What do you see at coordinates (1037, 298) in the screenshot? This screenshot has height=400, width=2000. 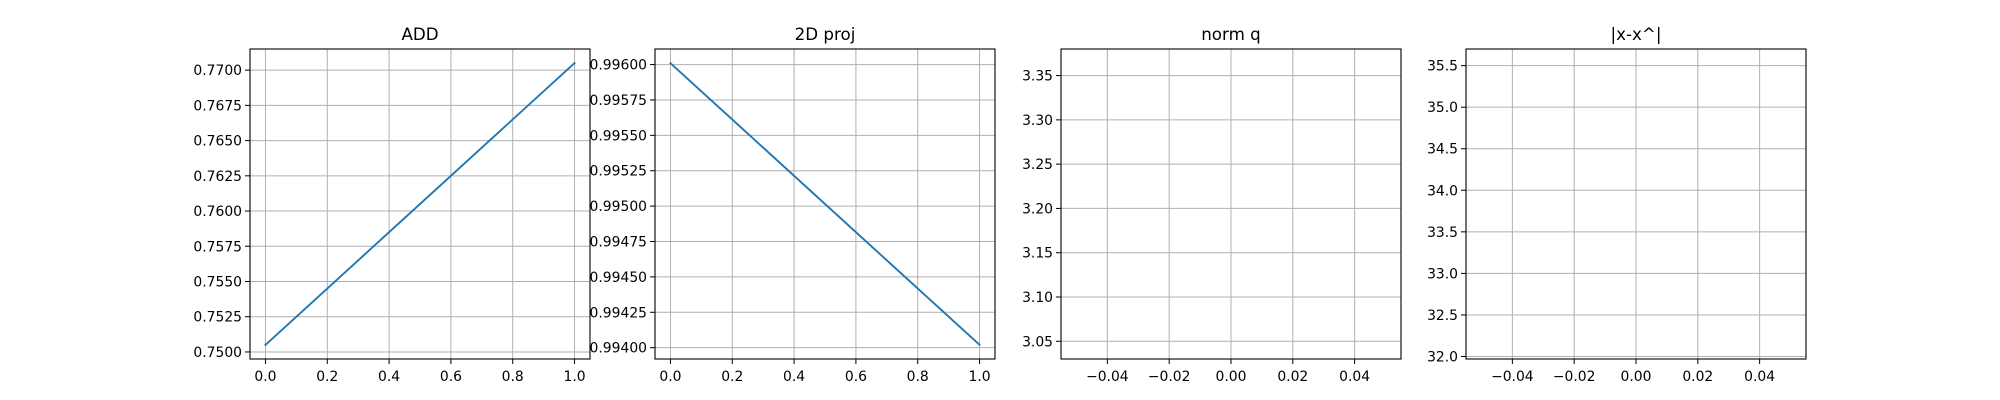 I see `y-tick-label: 3.10` at bounding box center [1037, 298].